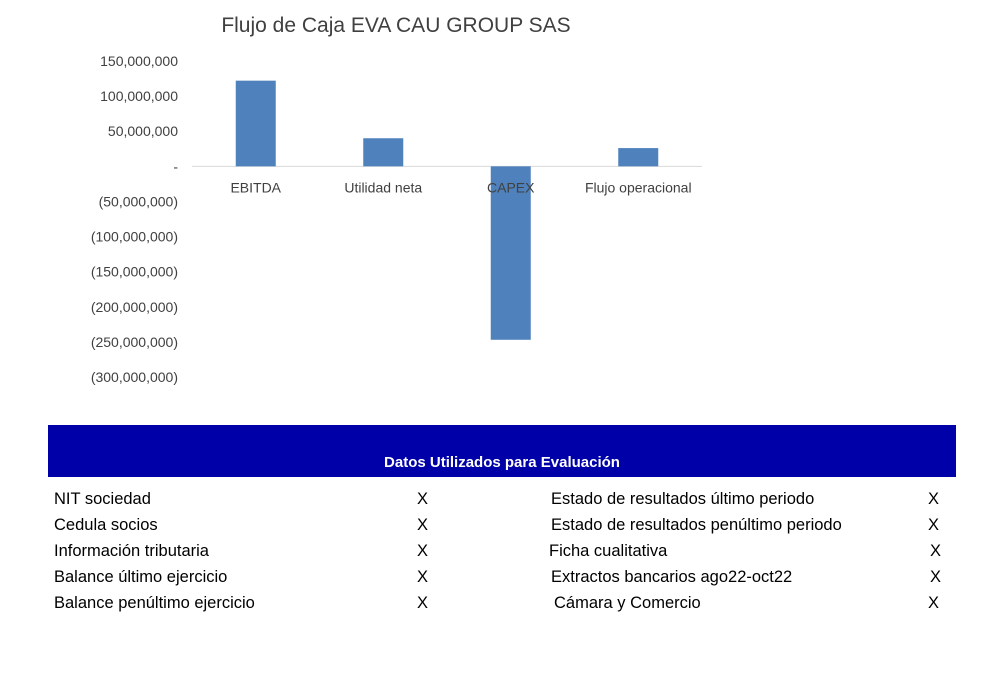  I want to click on y-tick-label: 100,000,000, so click(139, 96).